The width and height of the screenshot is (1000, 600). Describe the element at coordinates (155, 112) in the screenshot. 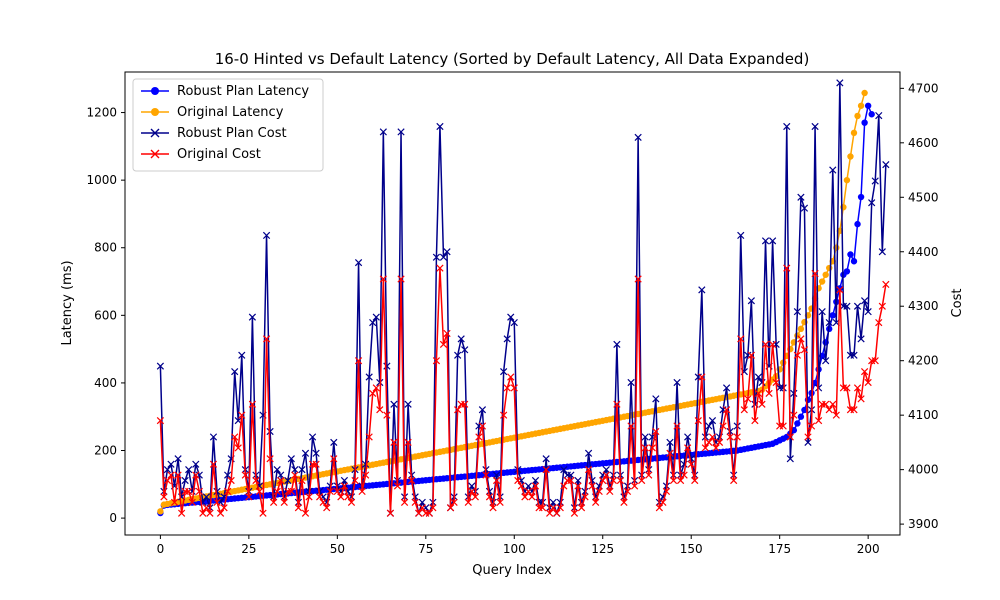

I see `legend-marker` at that location.